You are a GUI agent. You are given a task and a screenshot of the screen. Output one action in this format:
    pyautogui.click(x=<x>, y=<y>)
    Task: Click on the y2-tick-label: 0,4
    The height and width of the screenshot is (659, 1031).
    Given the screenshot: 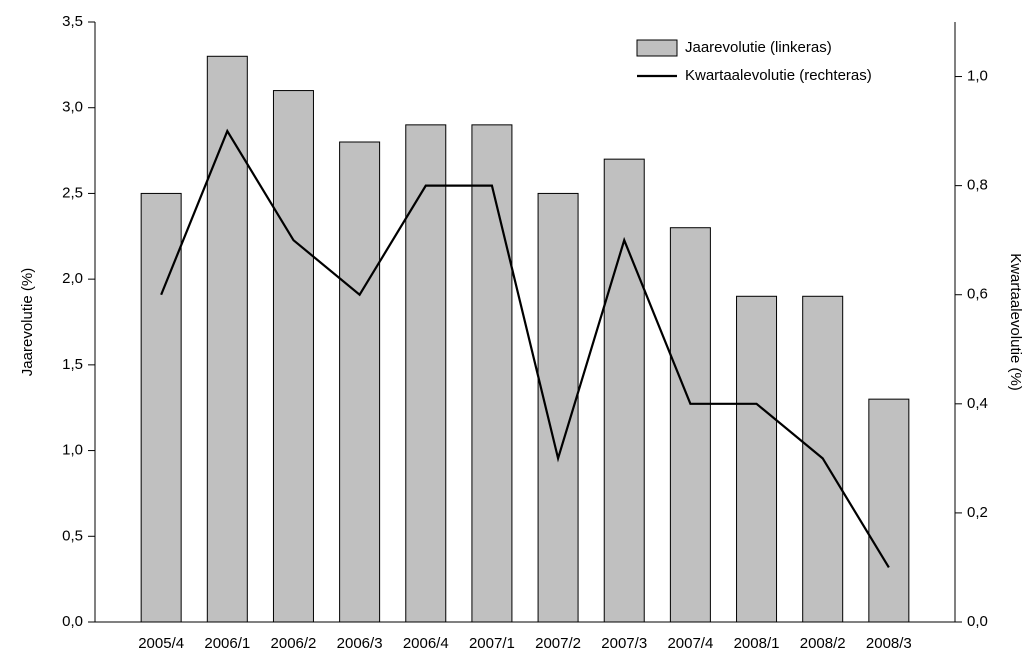 What is the action you would take?
    pyautogui.click(x=977, y=403)
    